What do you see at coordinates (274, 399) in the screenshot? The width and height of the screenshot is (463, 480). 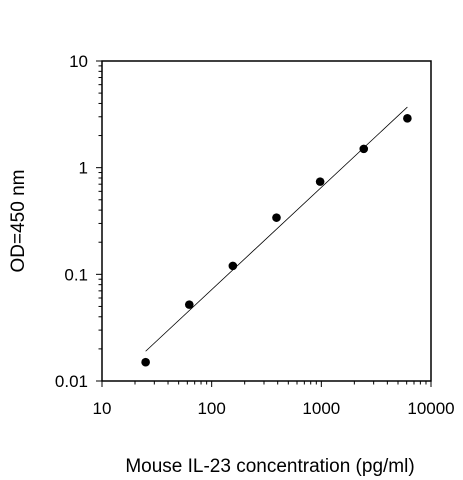 I see `x-axis-ticks: 10 100 1000 10000` at bounding box center [274, 399].